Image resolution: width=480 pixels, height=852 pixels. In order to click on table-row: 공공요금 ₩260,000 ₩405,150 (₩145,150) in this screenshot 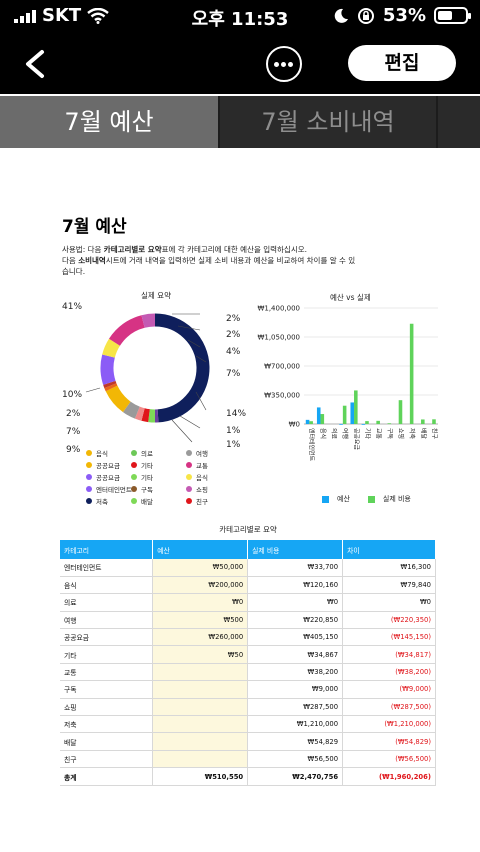, I will do `click(248, 637)`.